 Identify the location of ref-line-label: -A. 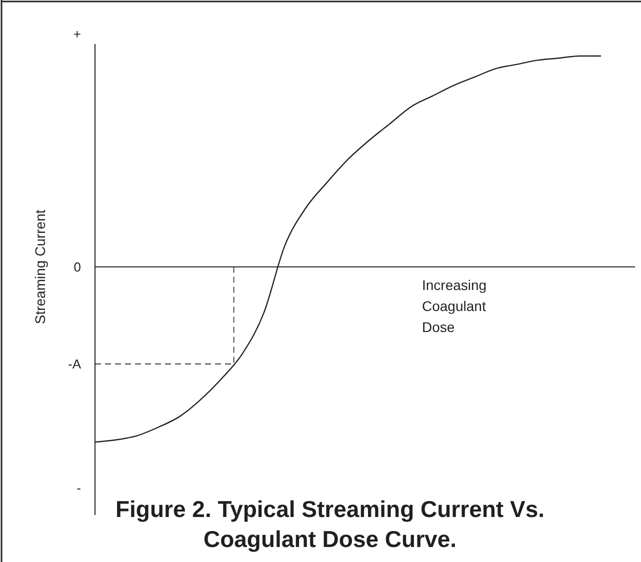
(75, 364).